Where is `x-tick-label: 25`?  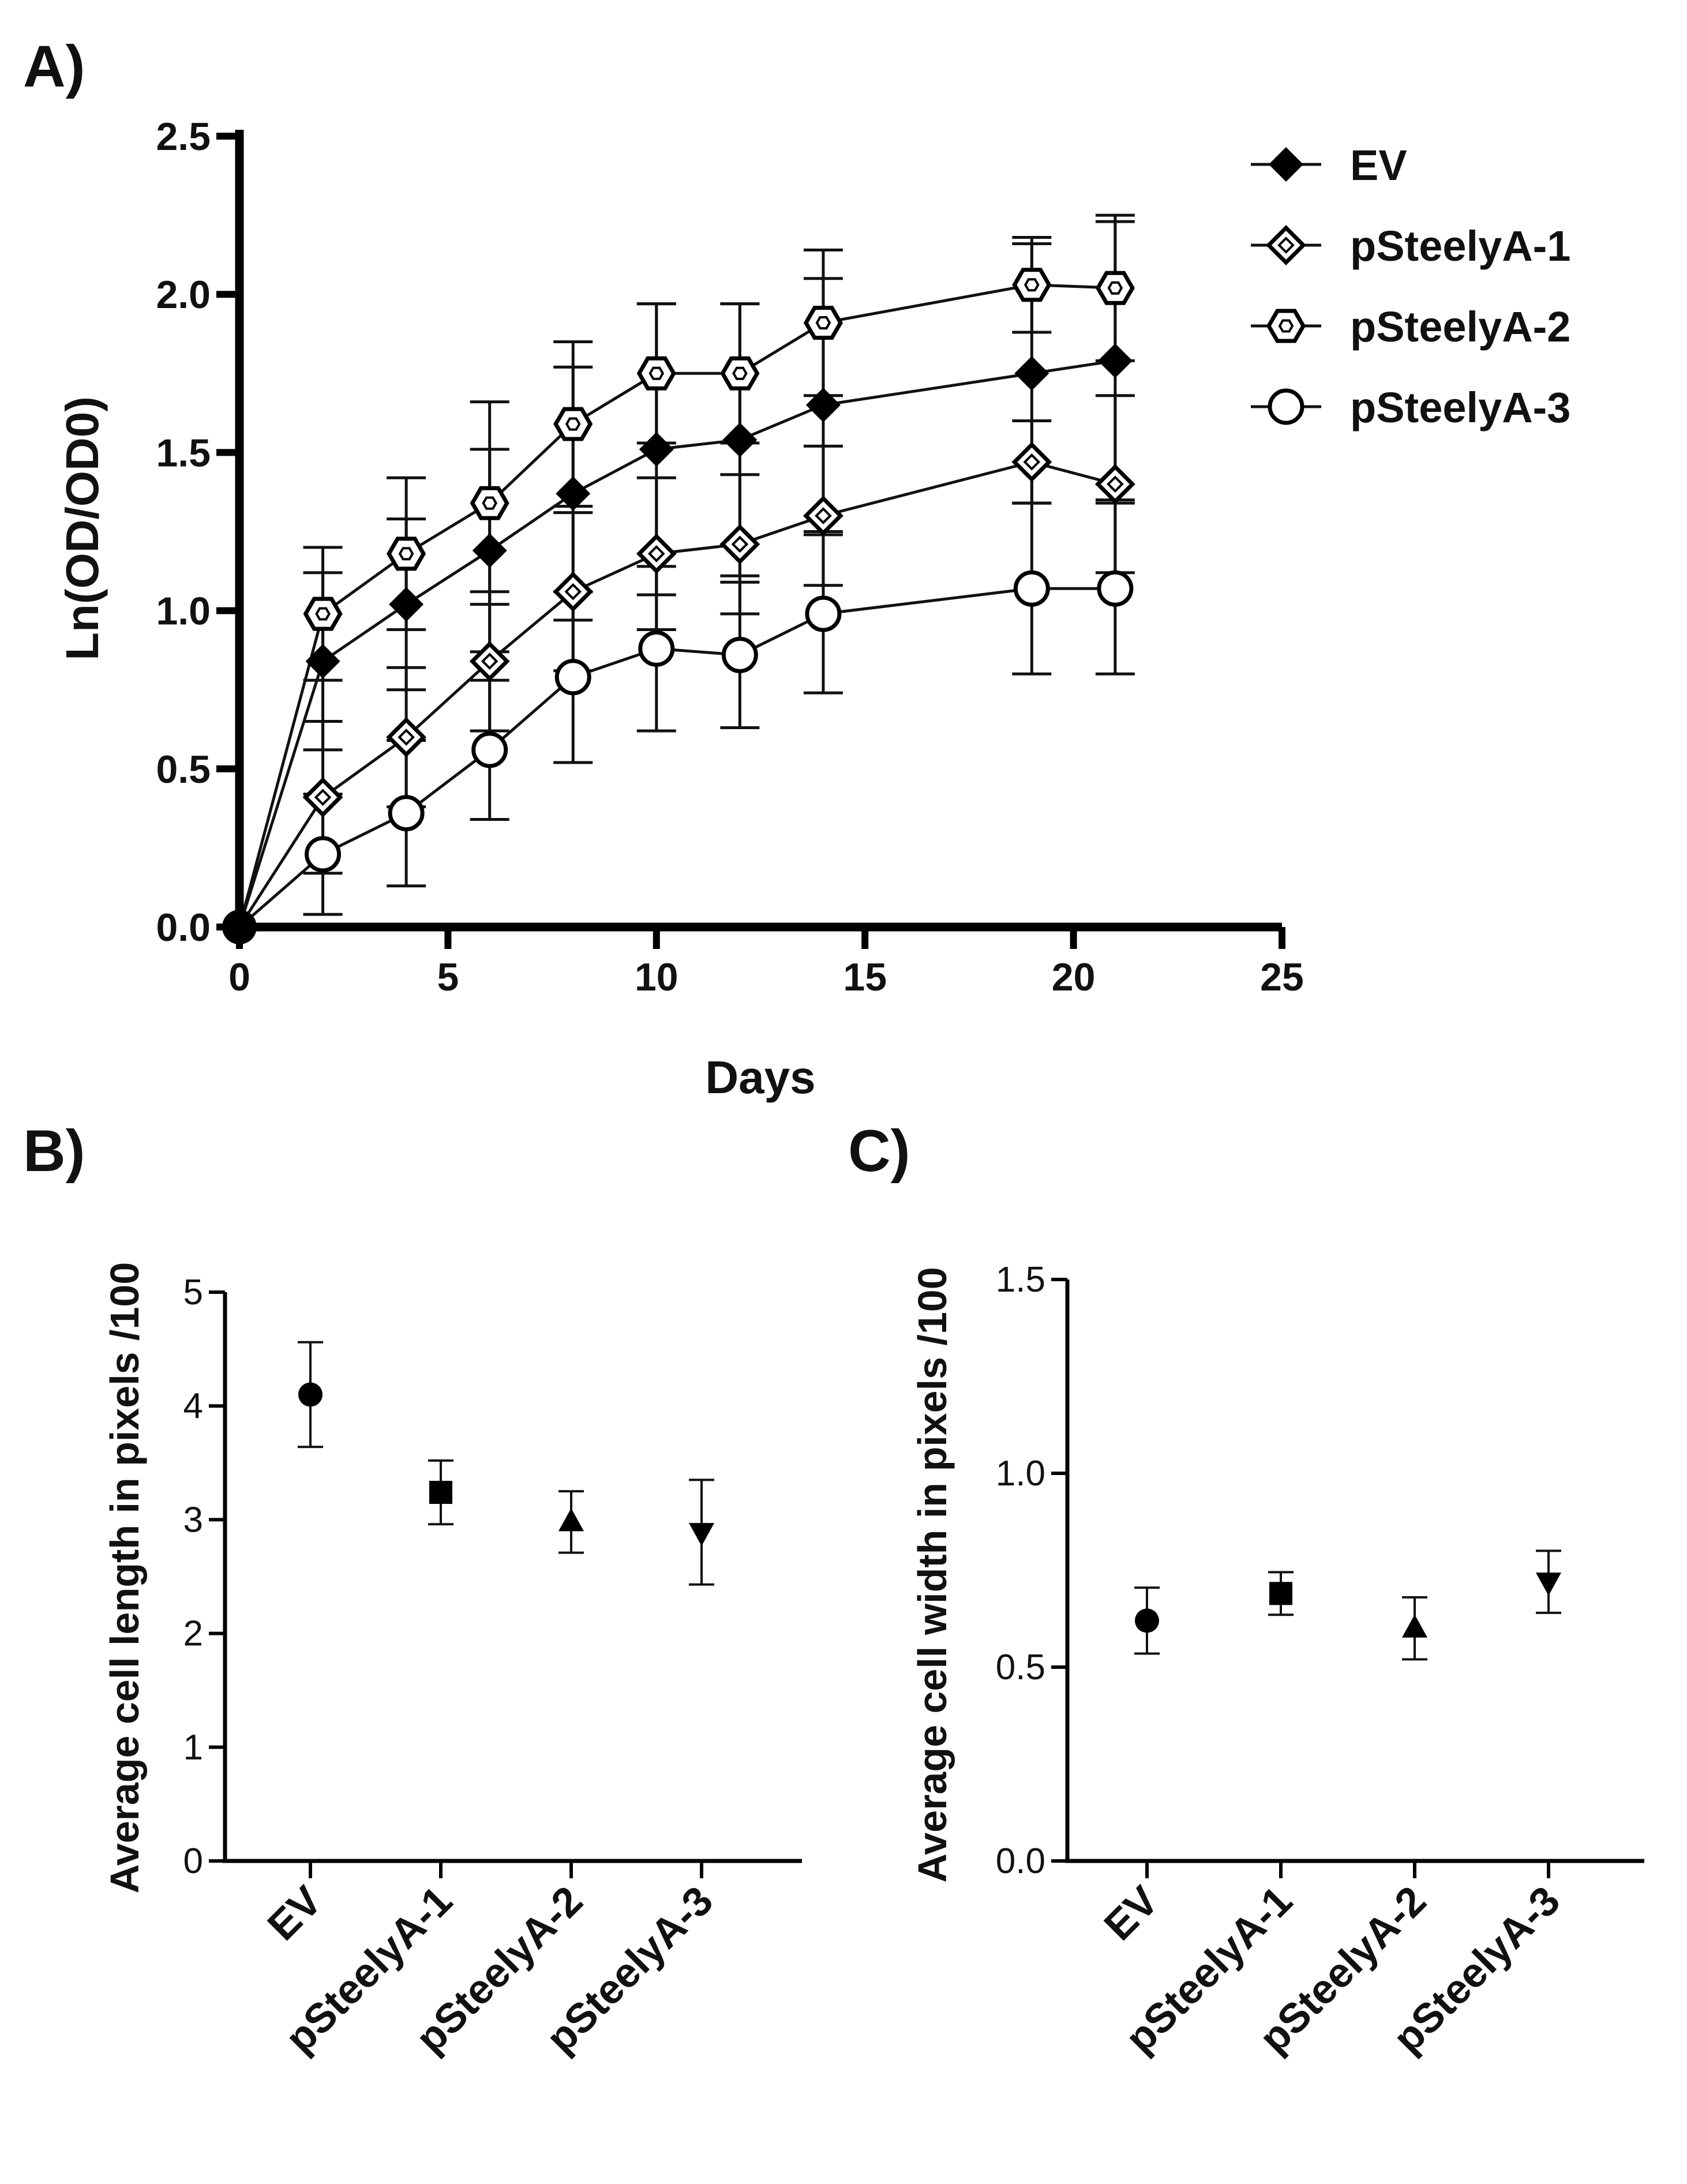
x-tick-label: 25 is located at coordinates (1282, 977).